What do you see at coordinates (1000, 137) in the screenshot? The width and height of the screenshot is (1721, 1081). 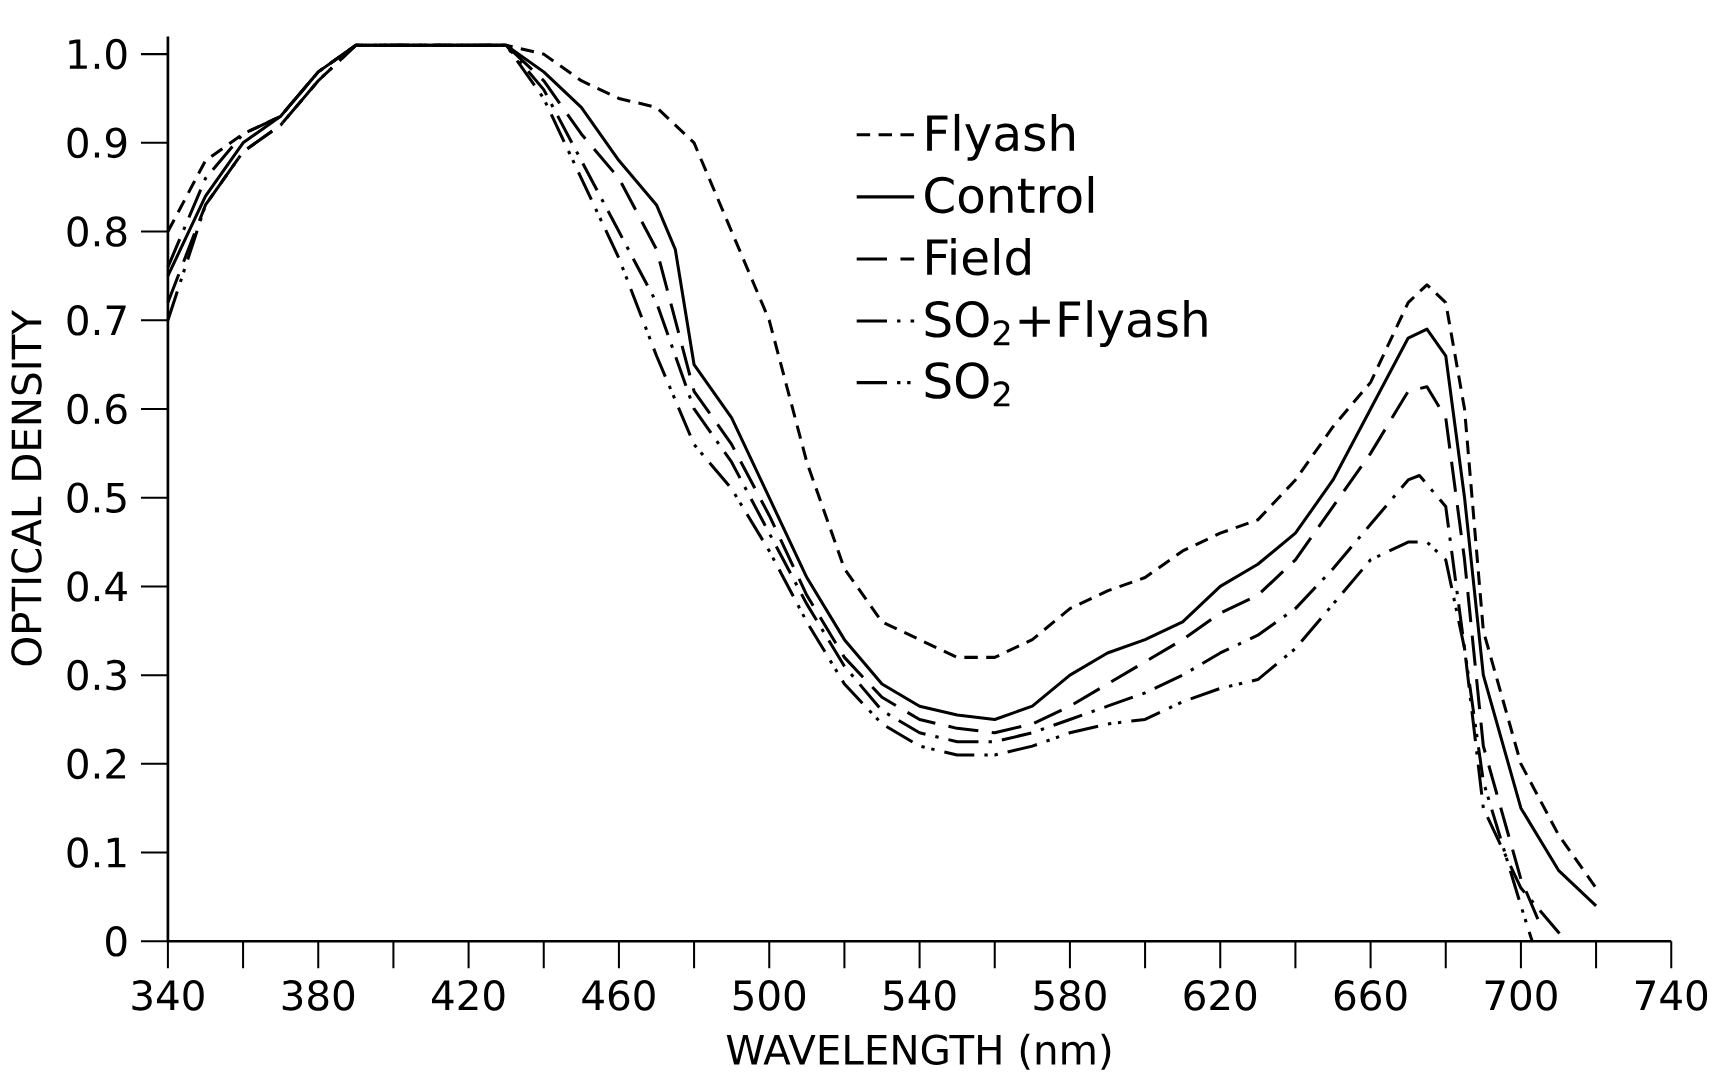 I see `legend-label: Flyash` at bounding box center [1000, 137].